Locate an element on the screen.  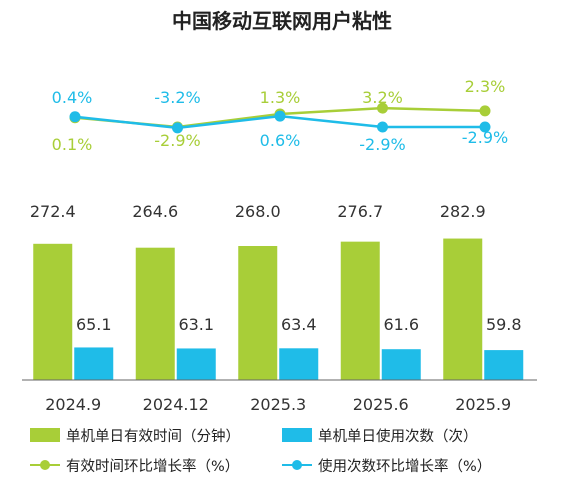
x-tick-label-2: 2025.3 is located at coordinates (278, 404).